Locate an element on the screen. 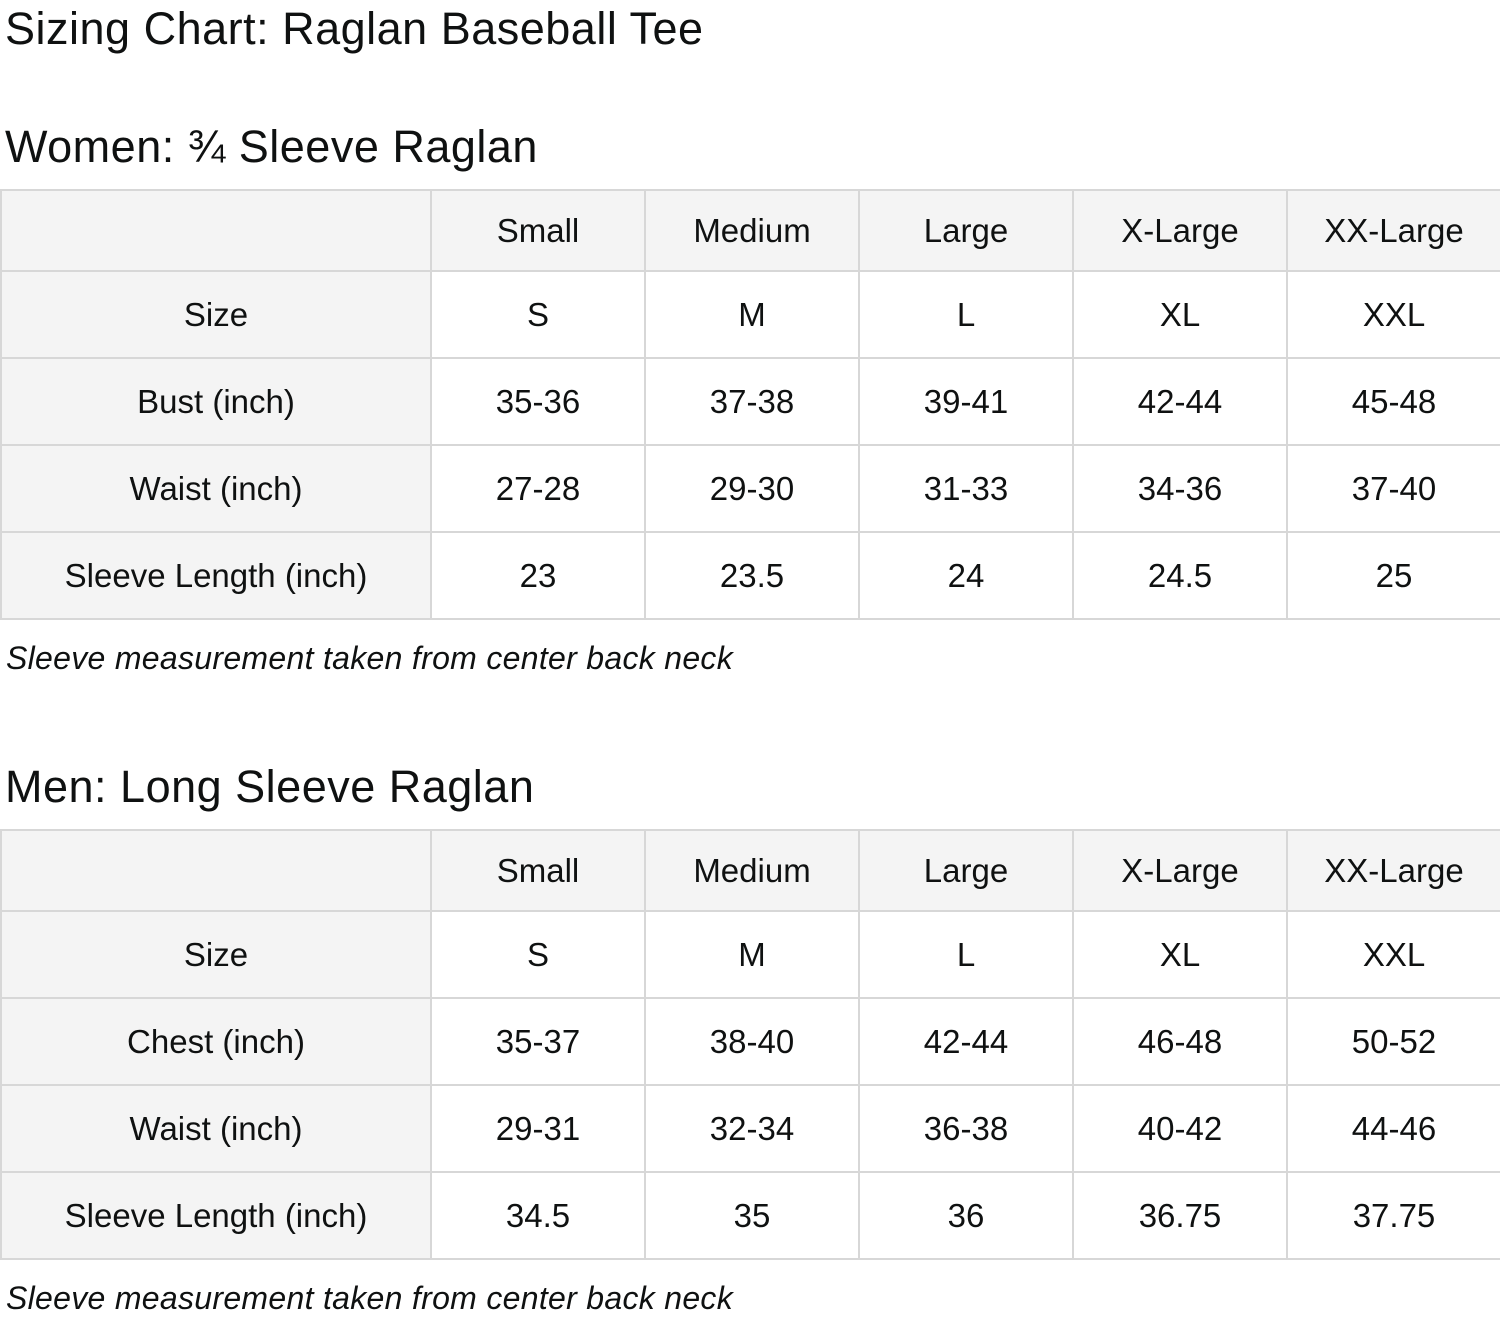 Image resolution: width=1500 pixels, height=1317 pixels. cell: 29-31 is located at coordinates (538, 1128).